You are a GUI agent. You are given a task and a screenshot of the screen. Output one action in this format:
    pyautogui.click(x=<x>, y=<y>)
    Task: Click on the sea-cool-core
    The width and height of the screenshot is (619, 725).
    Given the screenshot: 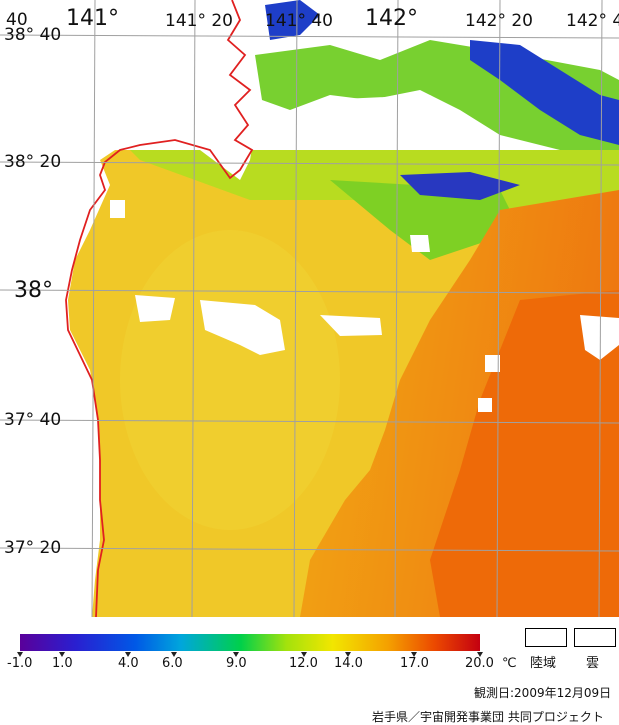 What is the action you would take?
    pyautogui.click(x=230, y=380)
    